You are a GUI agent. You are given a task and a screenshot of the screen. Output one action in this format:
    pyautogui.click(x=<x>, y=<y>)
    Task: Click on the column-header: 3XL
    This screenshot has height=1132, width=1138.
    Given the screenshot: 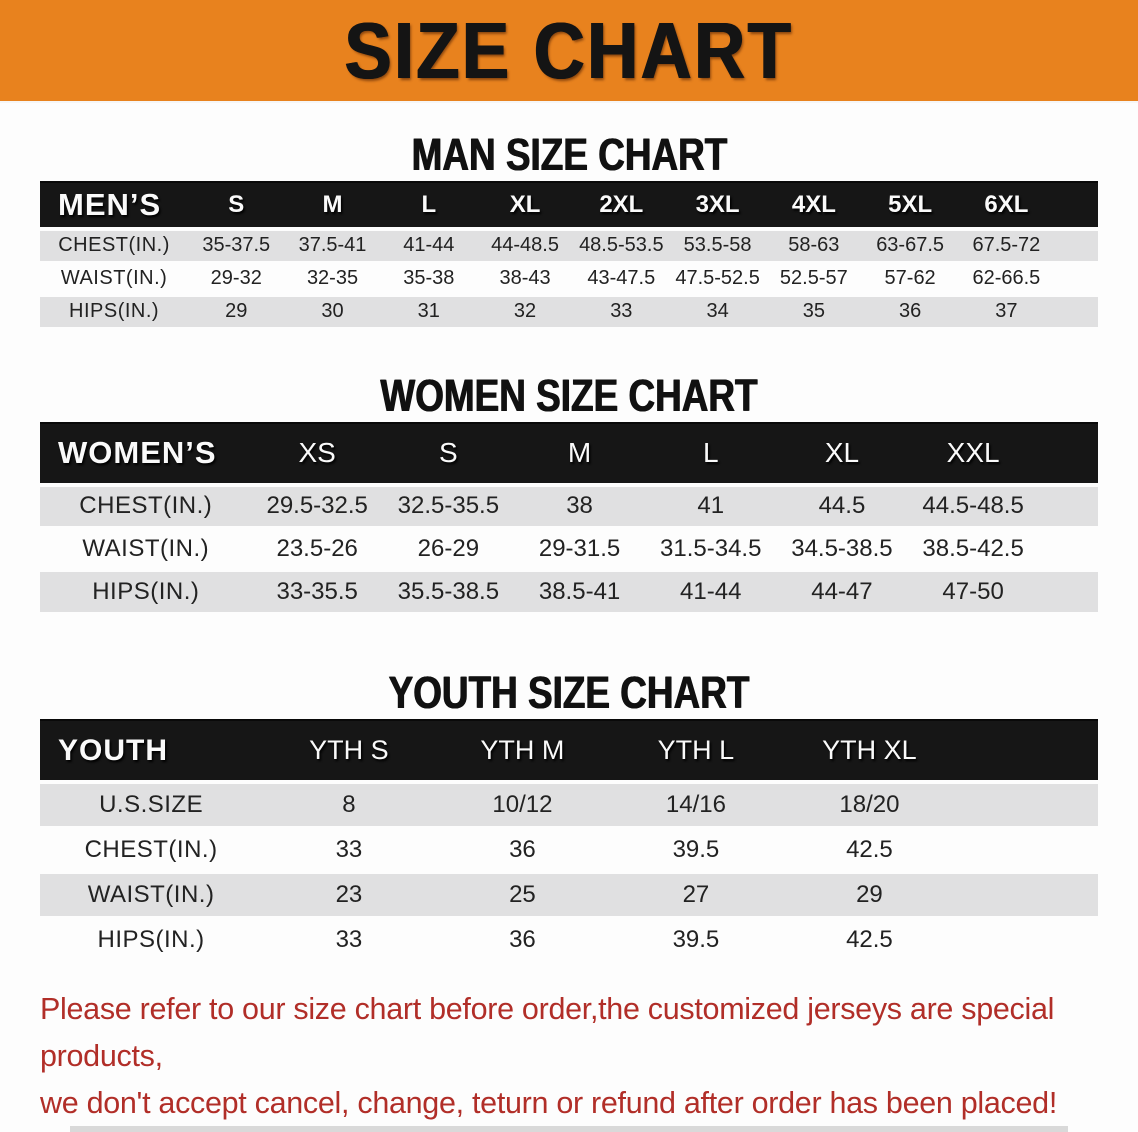 What is the action you would take?
    pyautogui.click(x=717, y=206)
    